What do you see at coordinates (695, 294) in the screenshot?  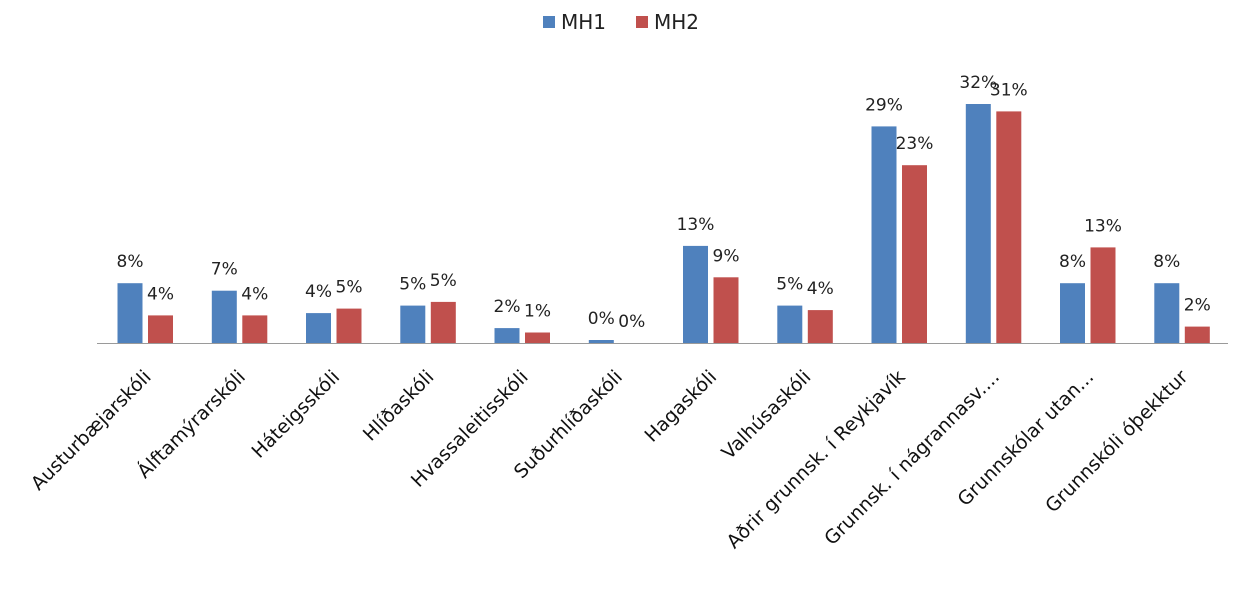 I see `bar-mh1-hagaskoli` at bounding box center [695, 294].